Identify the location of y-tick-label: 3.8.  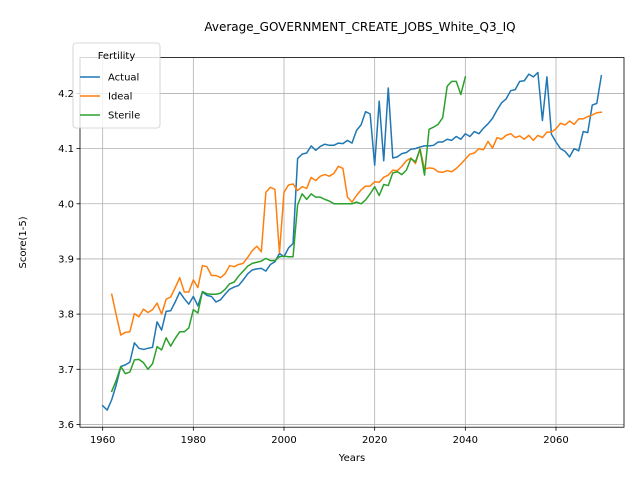
(66, 315).